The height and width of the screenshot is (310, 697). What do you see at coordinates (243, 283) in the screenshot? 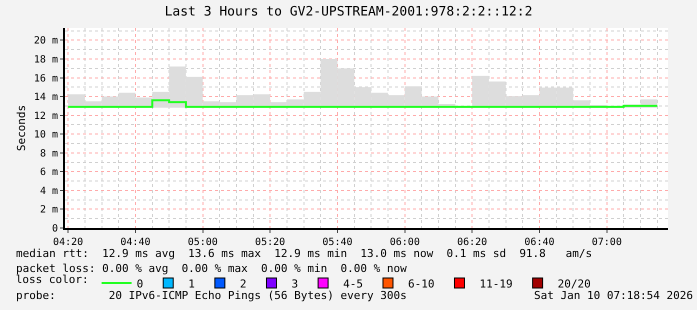
I see `legend-label: 2` at bounding box center [243, 283].